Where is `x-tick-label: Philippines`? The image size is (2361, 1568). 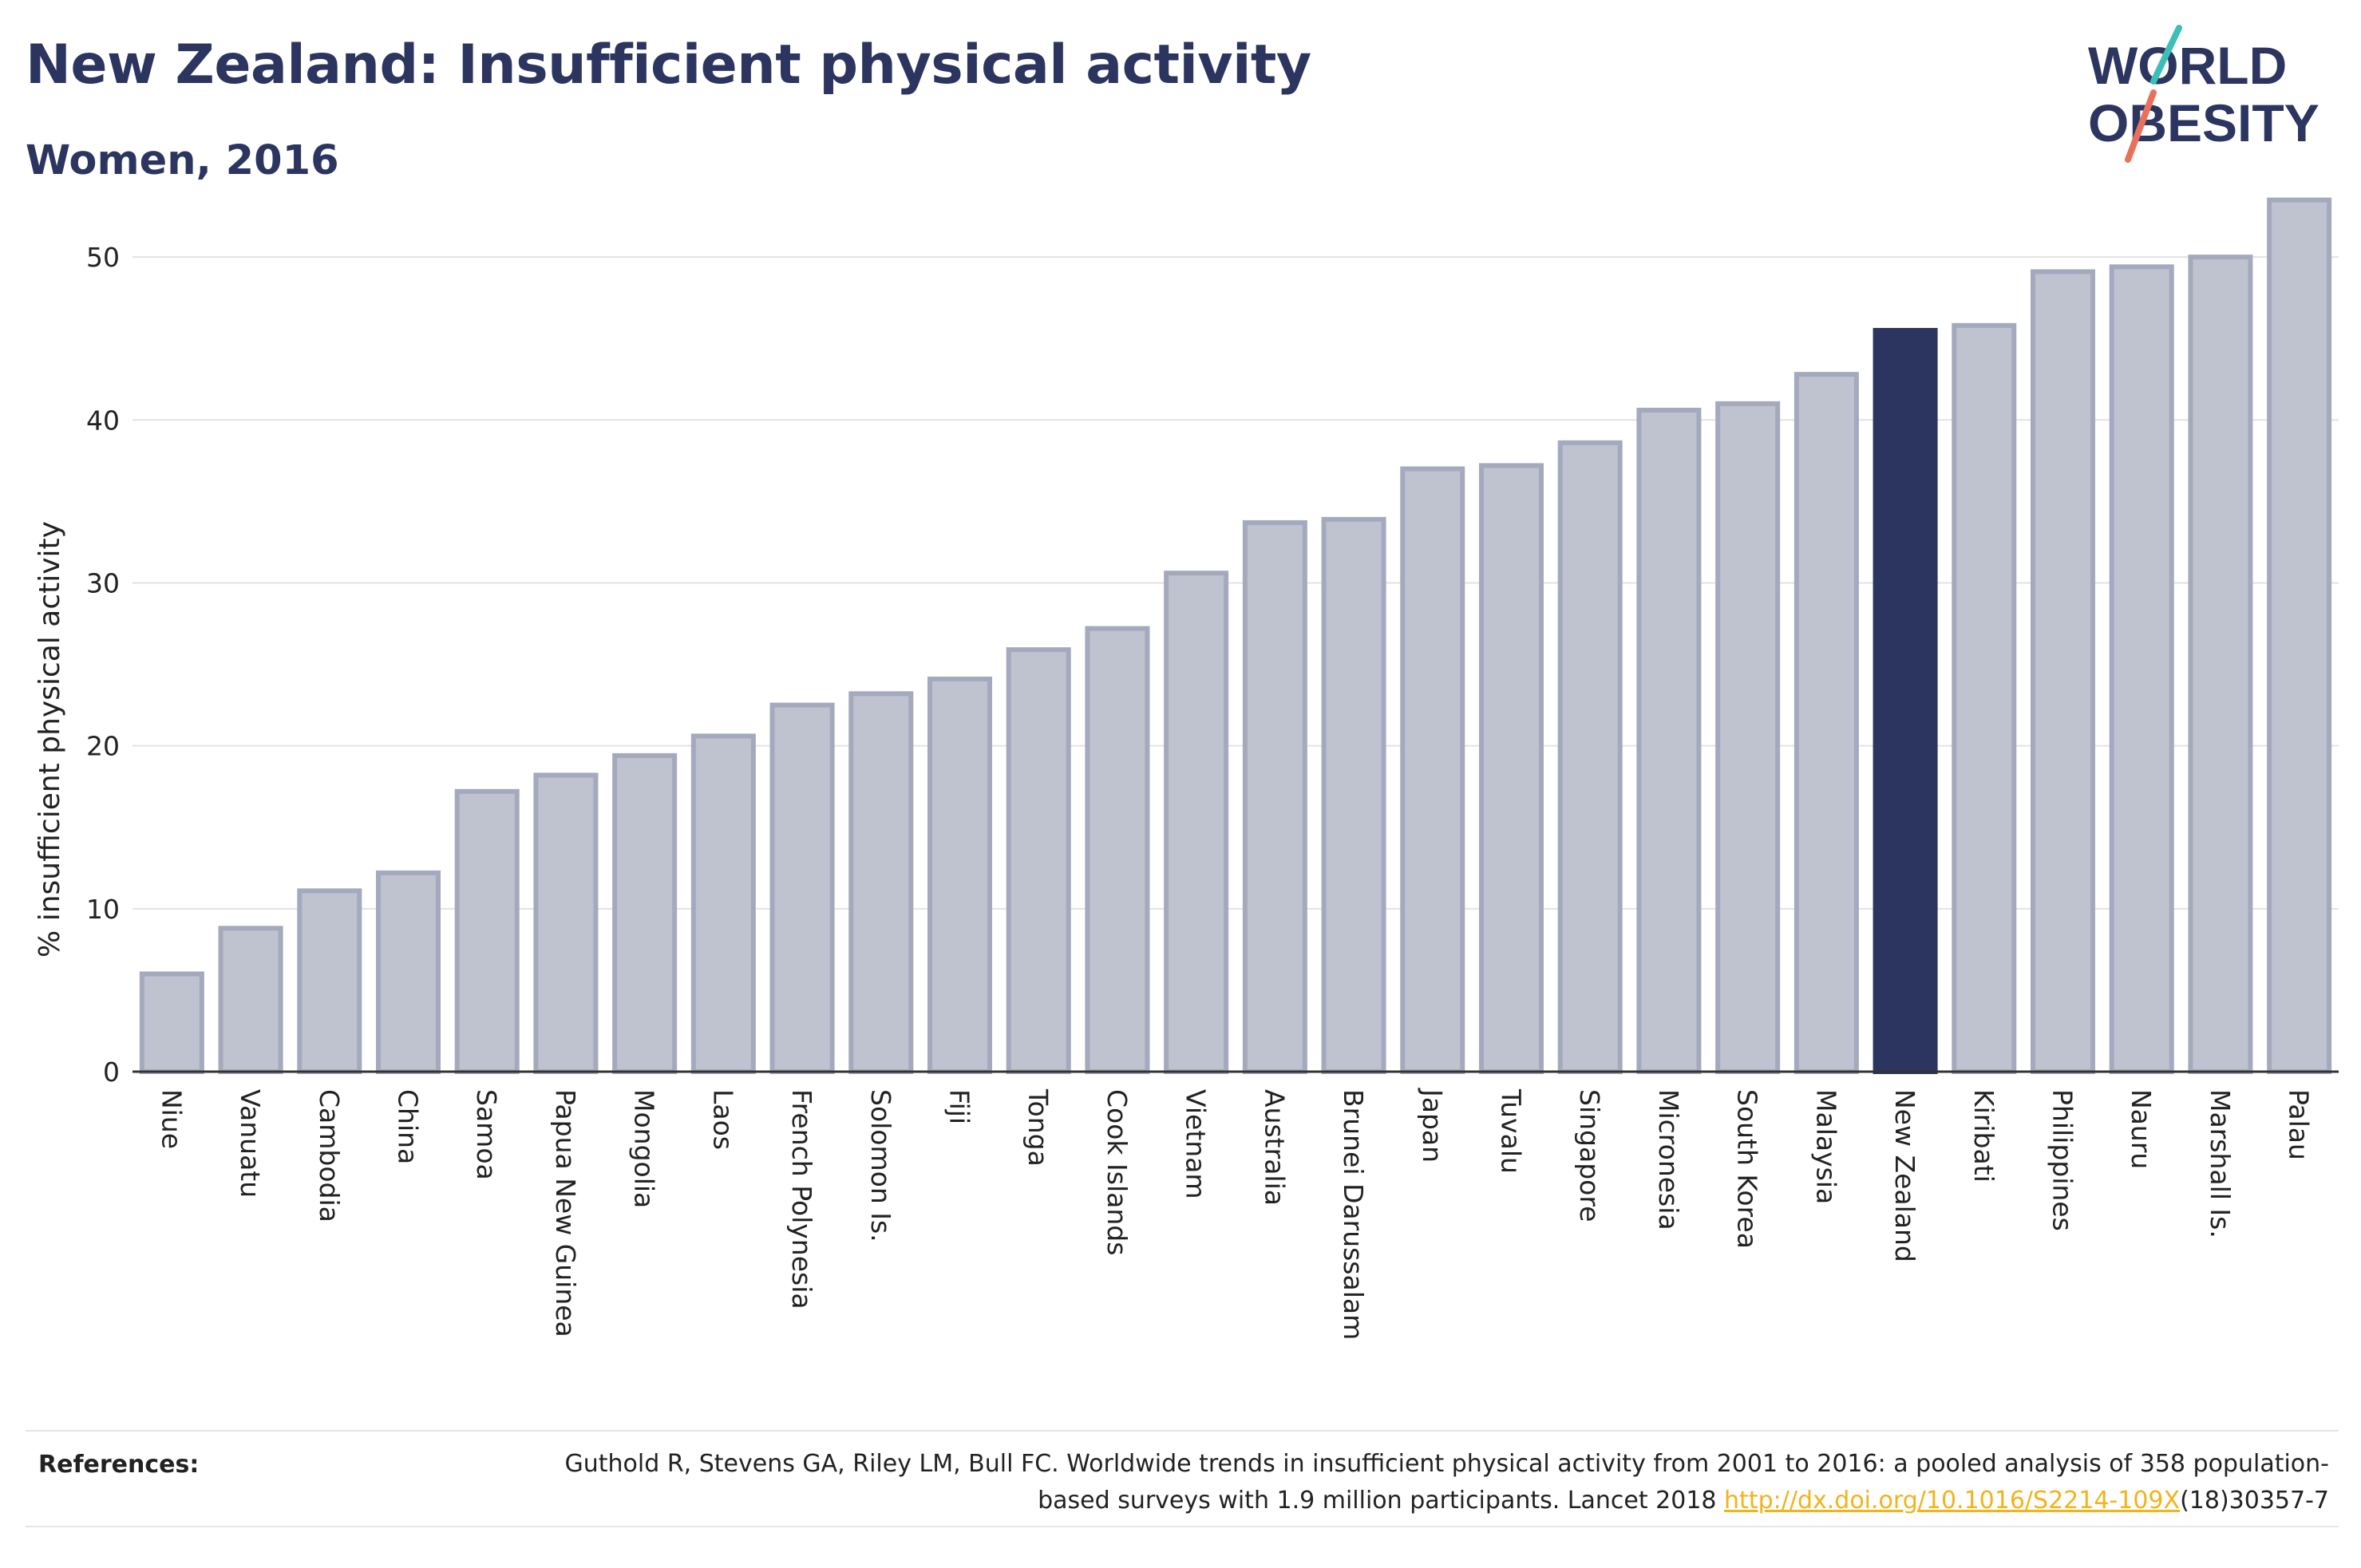
x-tick-label: Philippines is located at coordinates (2062, 1160).